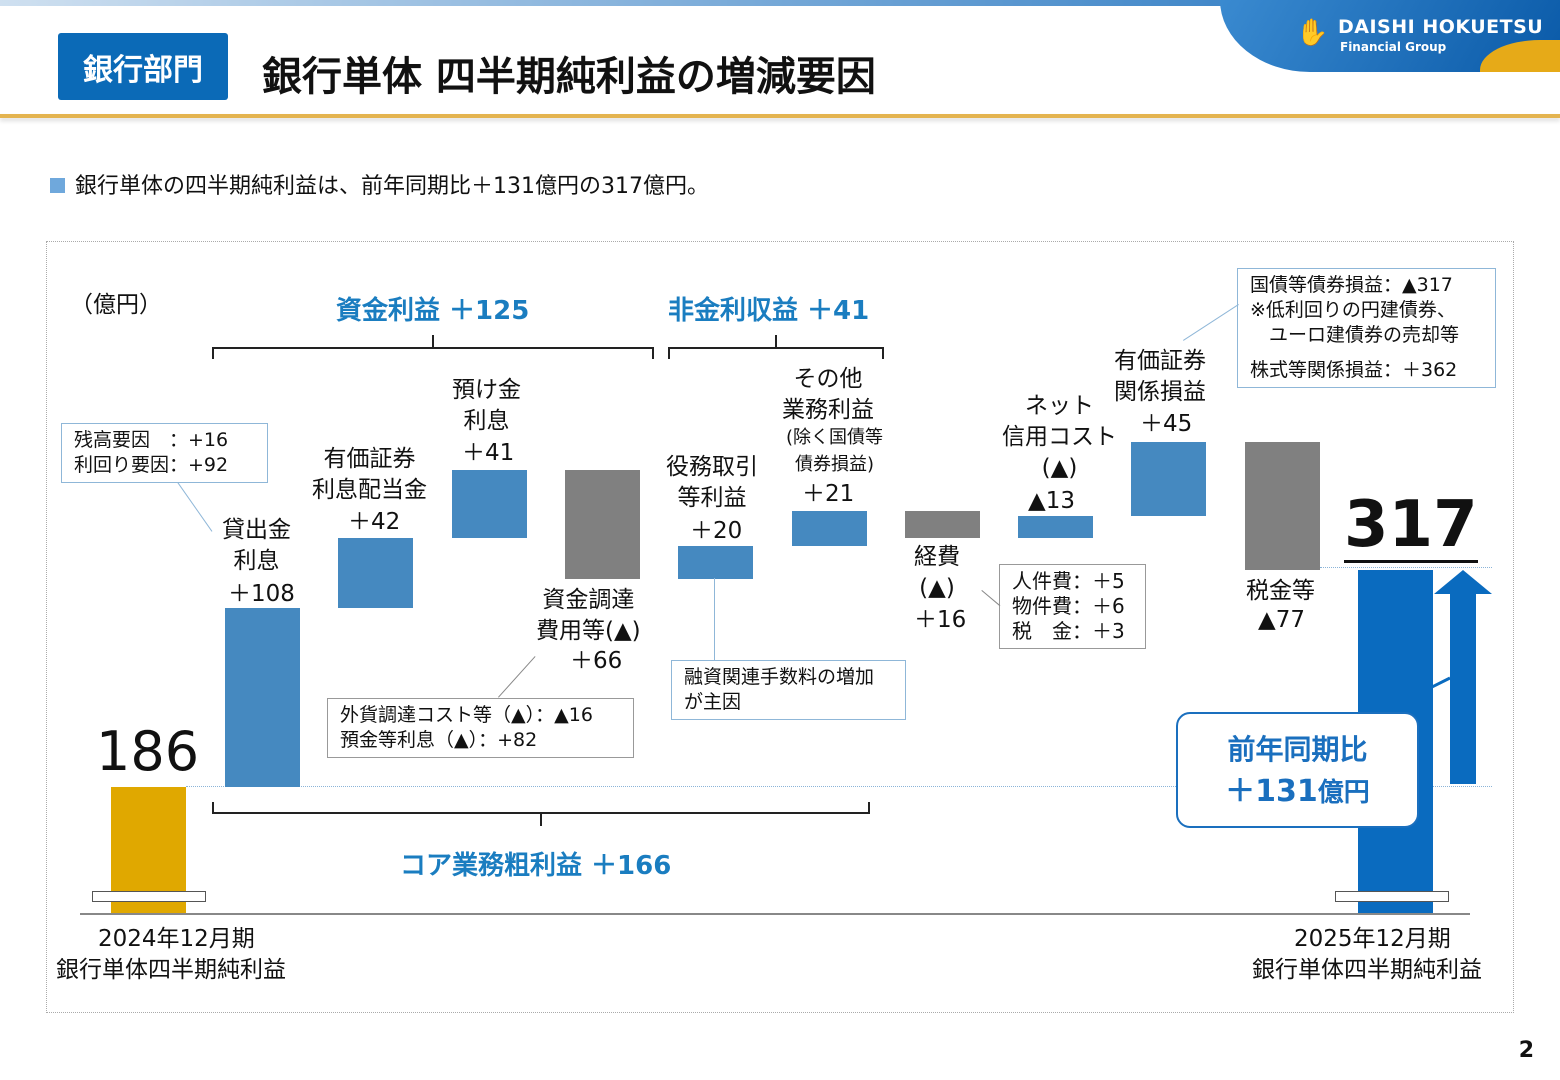 This screenshot has width=1560, height=1080. I want to click on step-value: ＋20, so click(716, 531).